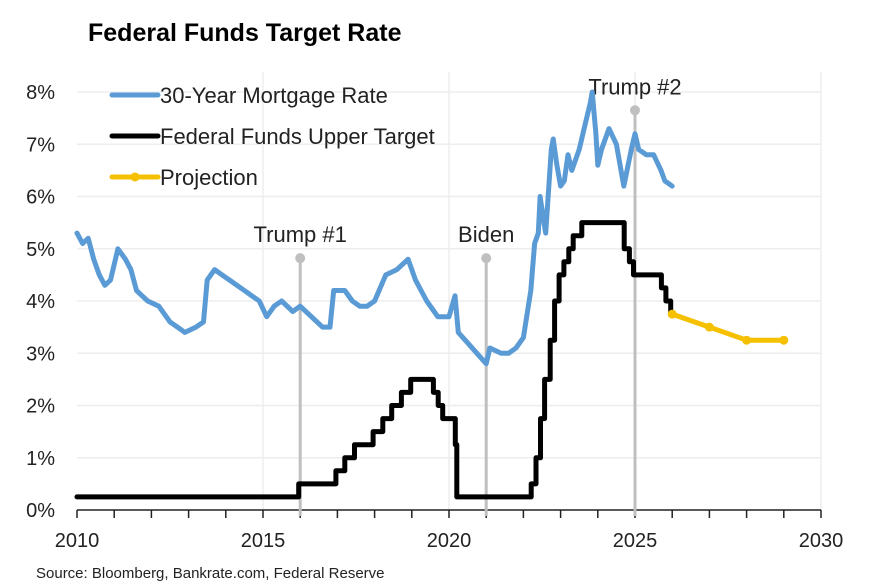  I want to click on y-tick-label: 0%, so click(40, 511).